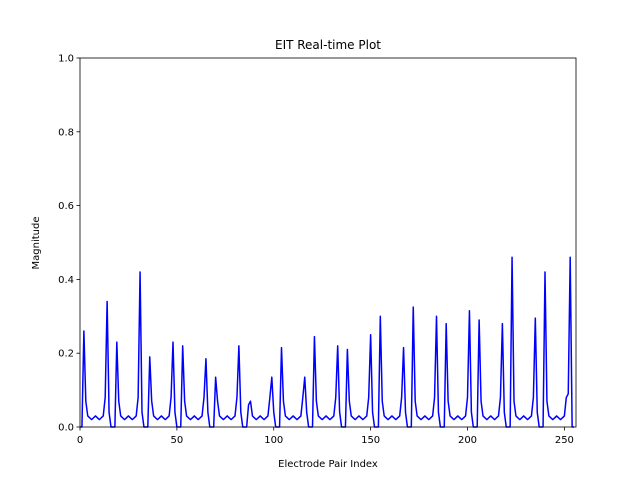 This screenshot has height=480, width=640. Describe the element at coordinates (80, 440) in the screenshot. I see `x-tick-label: 0` at that location.